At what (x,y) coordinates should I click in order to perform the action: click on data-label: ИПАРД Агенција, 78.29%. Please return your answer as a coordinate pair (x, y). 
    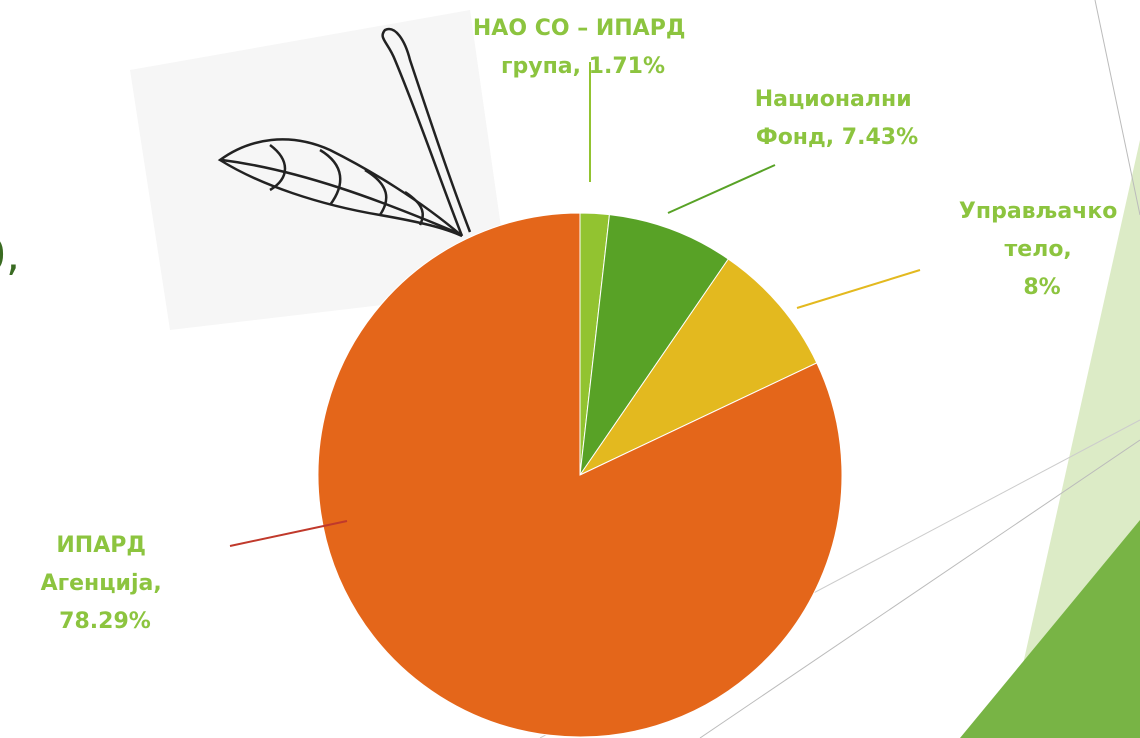
    Looking at the image, I should click on (105, 583).